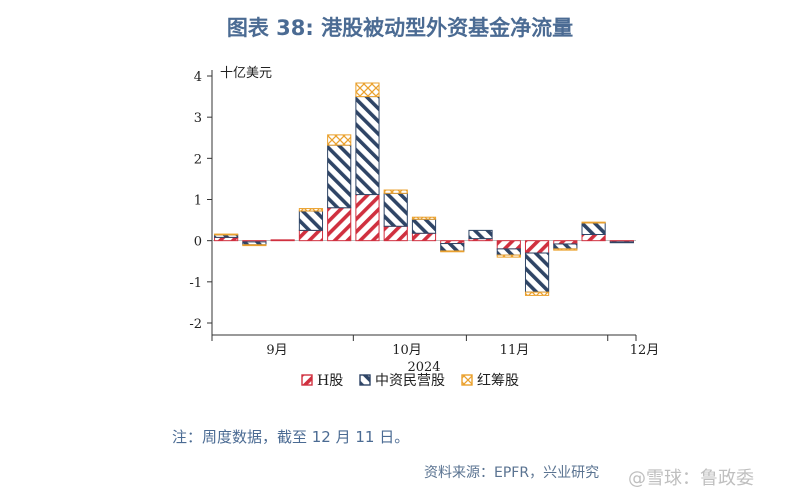 This screenshot has height=501, width=800. Describe the element at coordinates (198, 118) in the screenshot. I see `y-tick-label: 3` at that location.